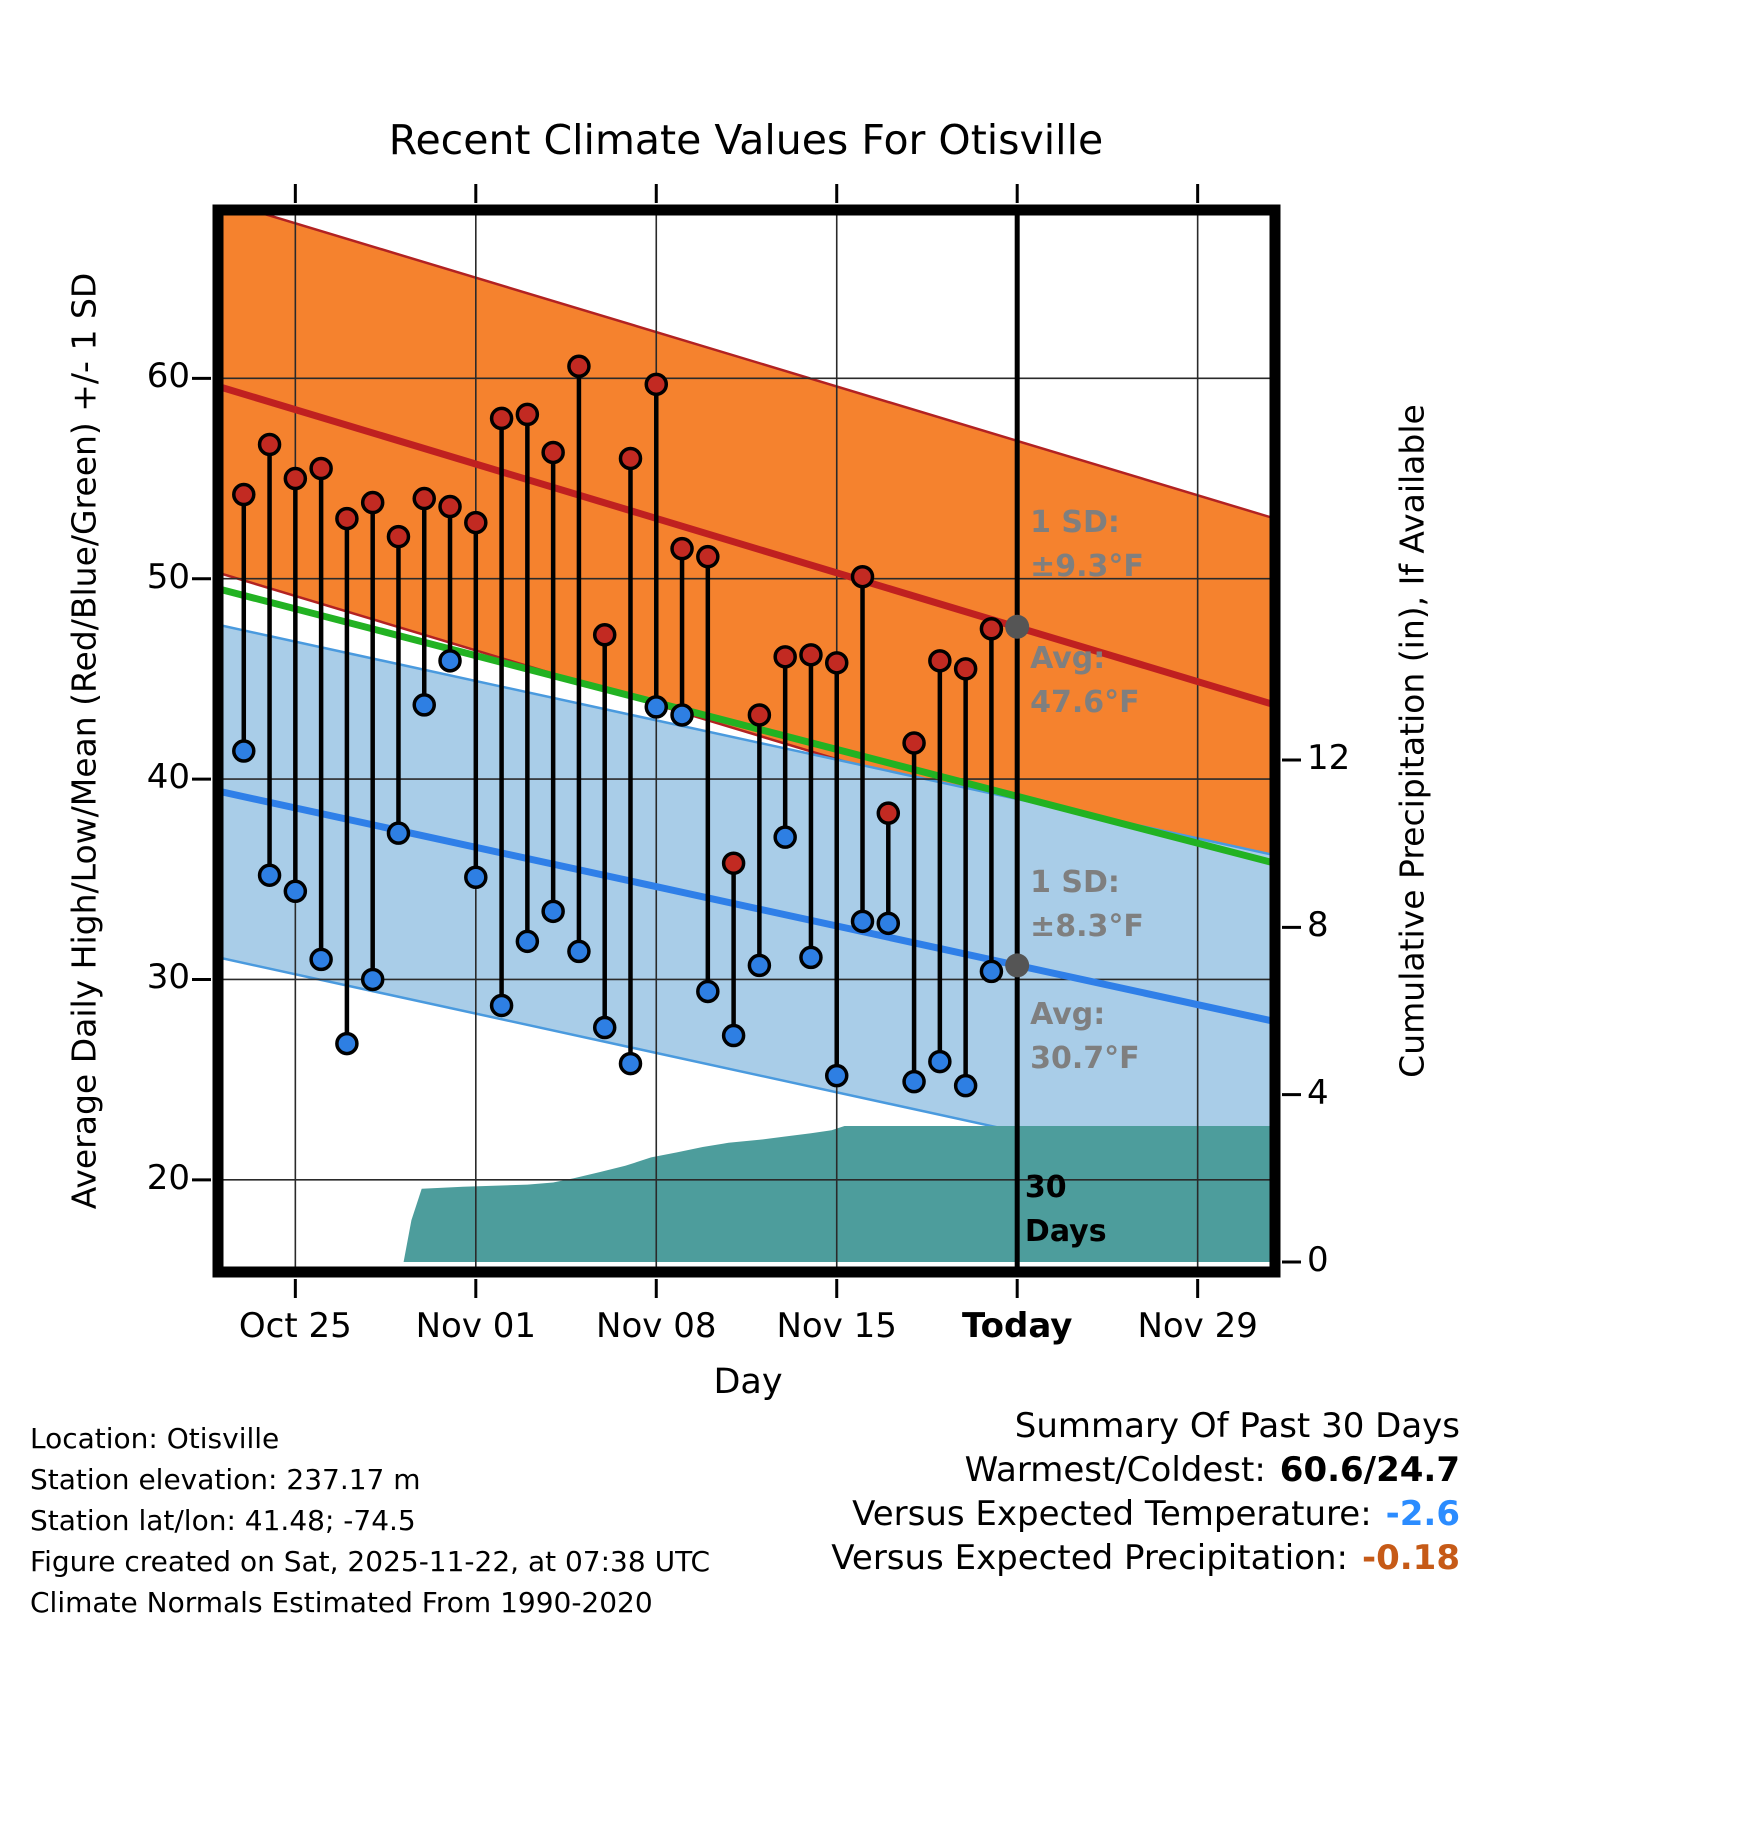 This screenshot has width=1748, height=1828. What do you see at coordinates (1237, 1426) in the screenshot?
I see `summary-heading: Summary Of Past 30 Days` at bounding box center [1237, 1426].